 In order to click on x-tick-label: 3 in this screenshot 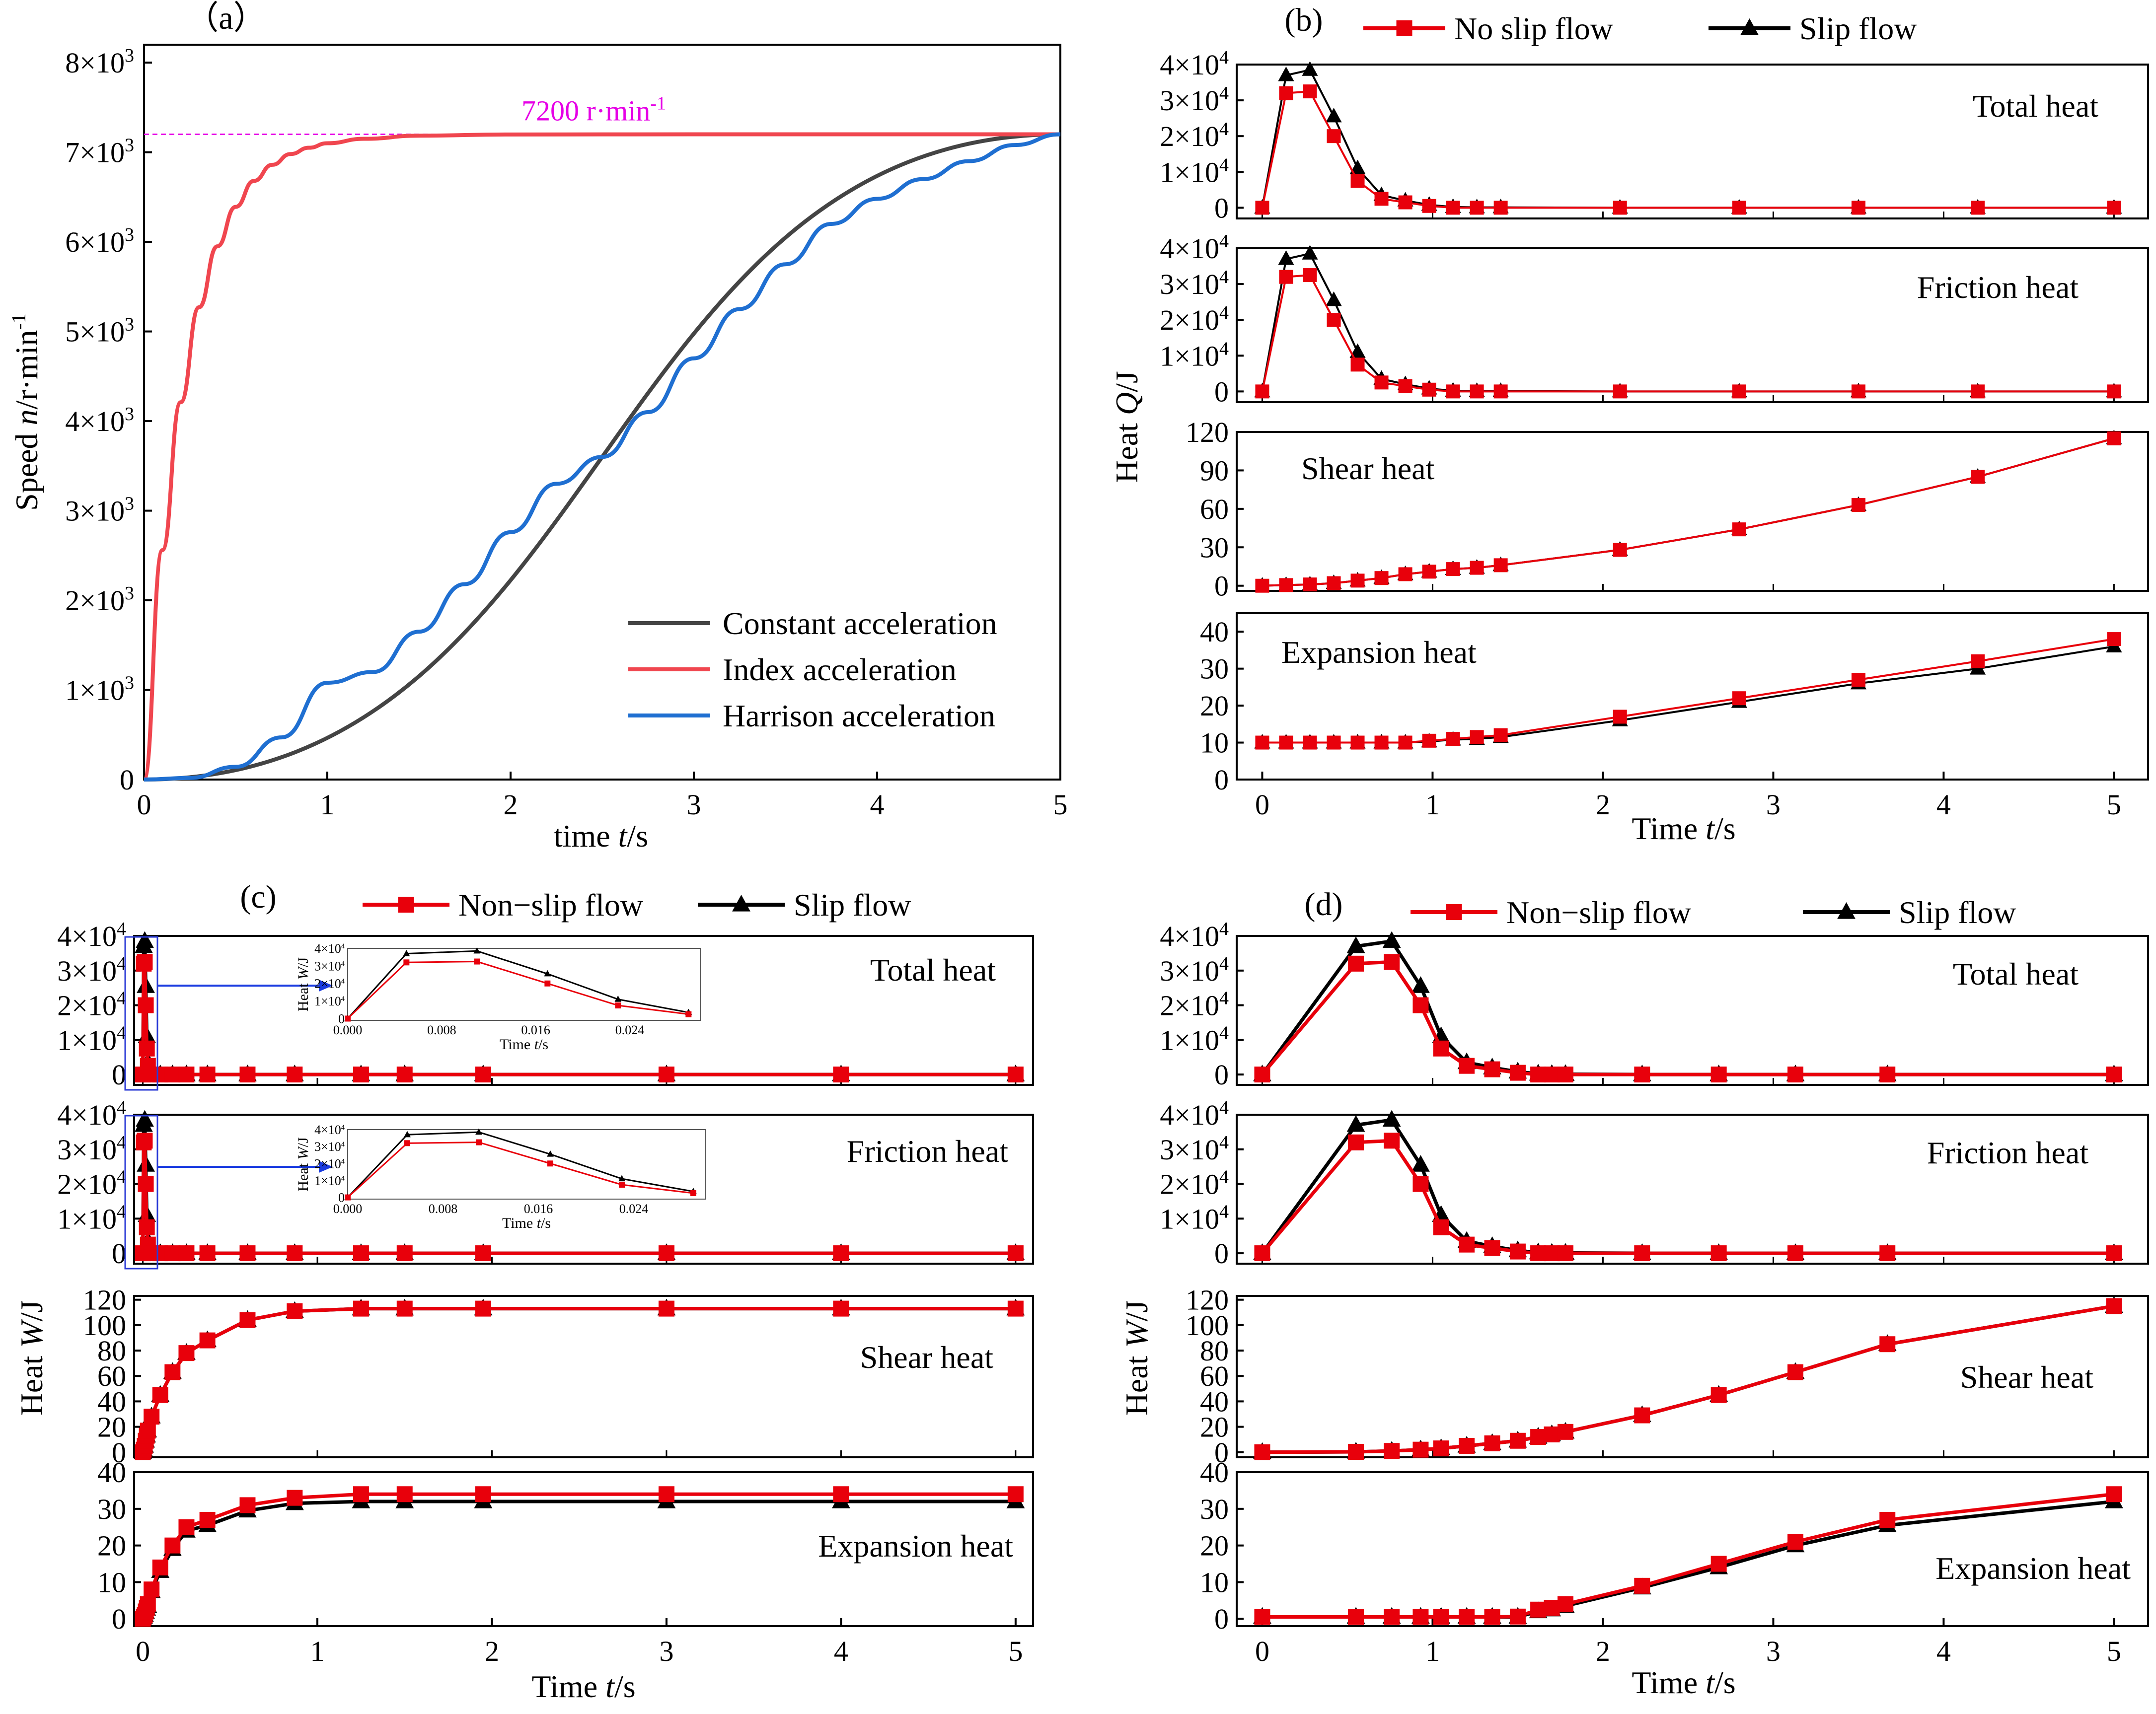, I will do `click(666, 1651)`.